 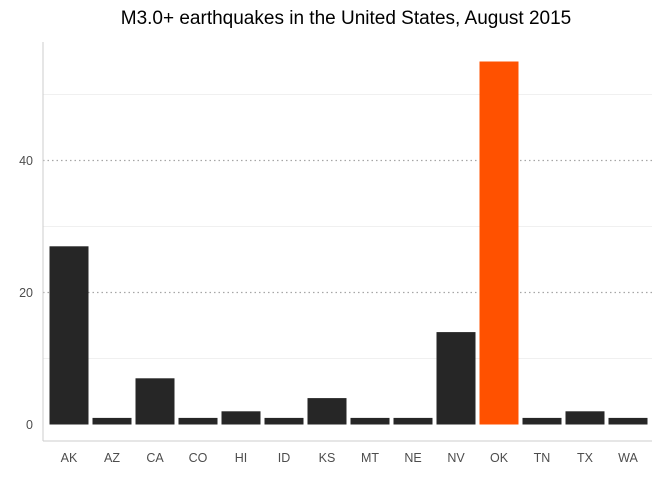 I want to click on x-tick-label: TX, so click(x=585, y=458).